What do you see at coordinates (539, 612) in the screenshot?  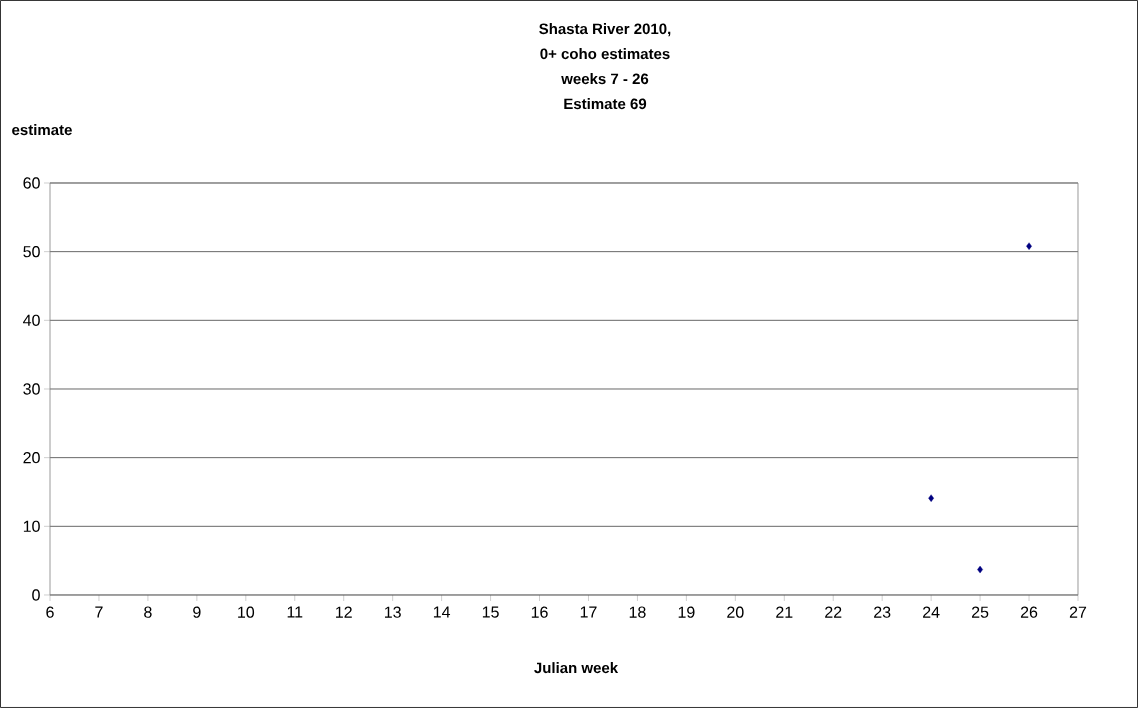 I see `x-tick-label: 16` at bounding box center [539, 612].